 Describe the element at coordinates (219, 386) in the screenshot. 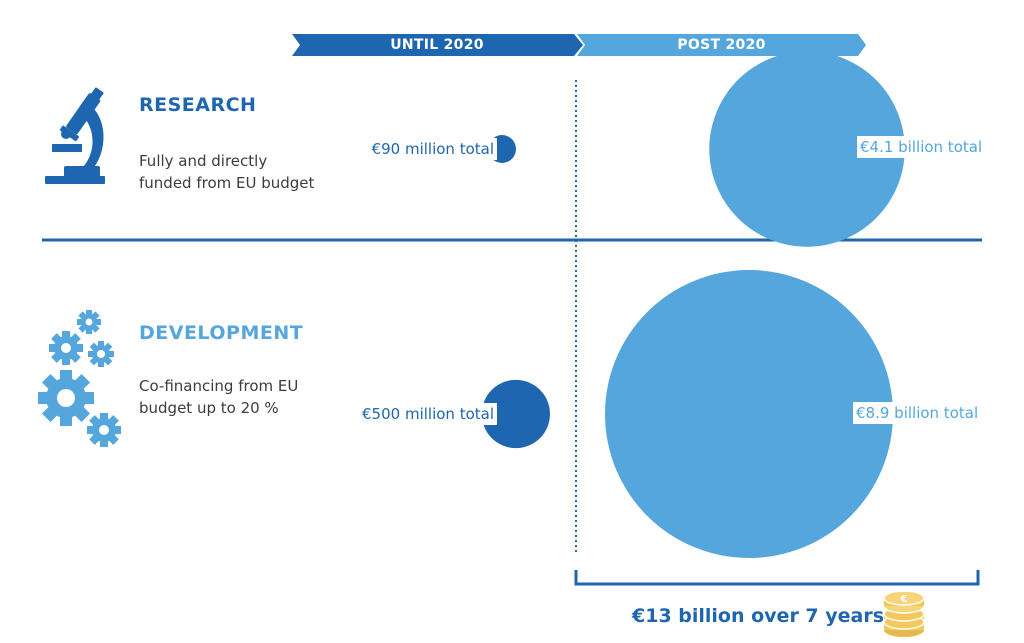

I see `development-description-line: Co-financing from EU` at that location.